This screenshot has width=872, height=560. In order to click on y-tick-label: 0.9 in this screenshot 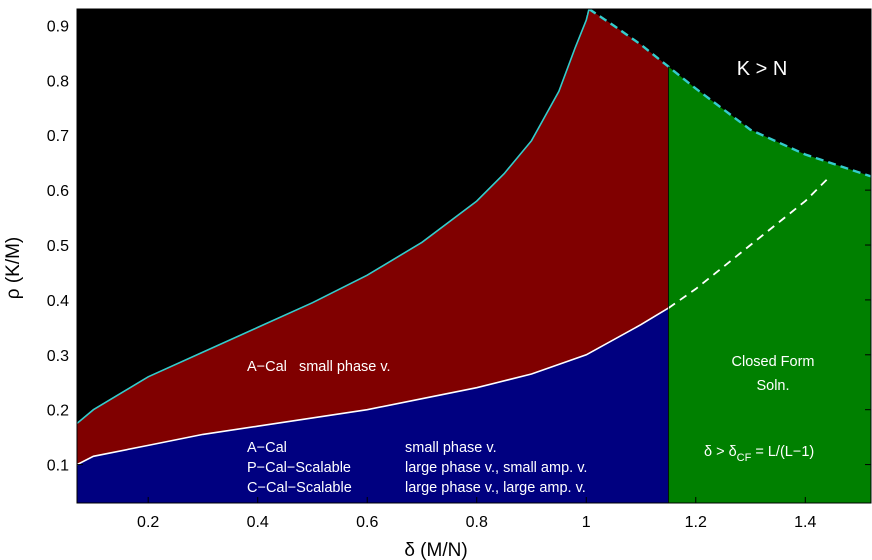, I will do `click(58, 26)`.